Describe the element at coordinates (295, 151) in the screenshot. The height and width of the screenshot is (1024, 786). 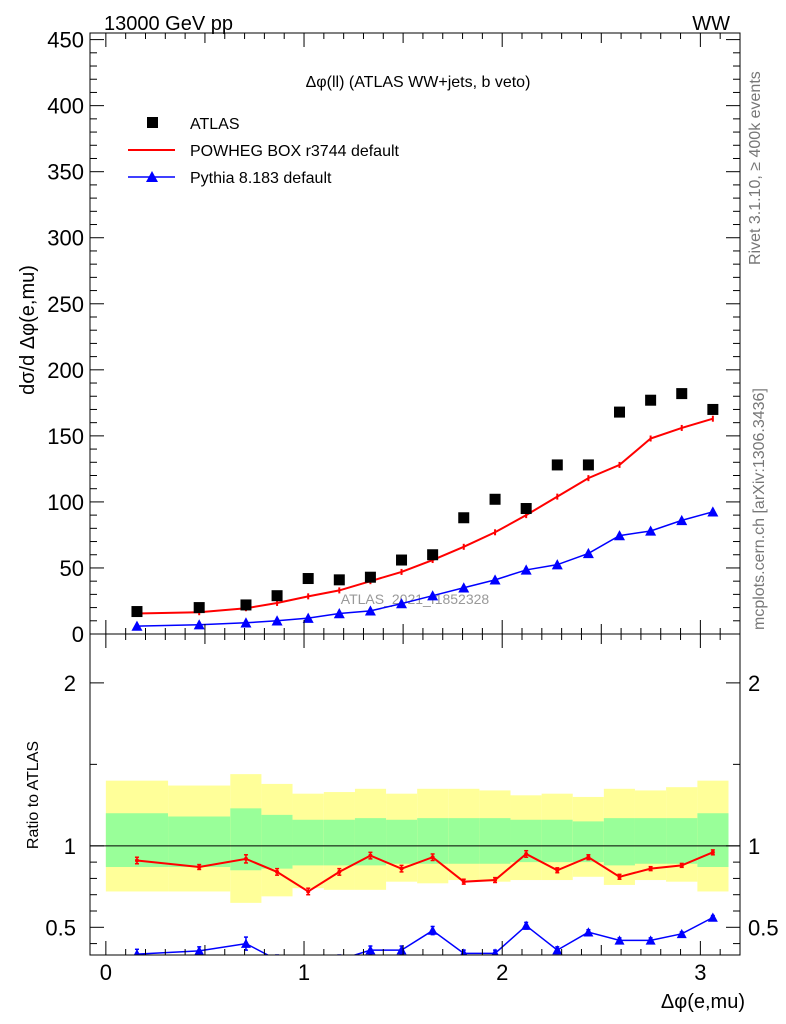
I see `legend-powheg-label: POWHEG BOX r3744 default` at that location.